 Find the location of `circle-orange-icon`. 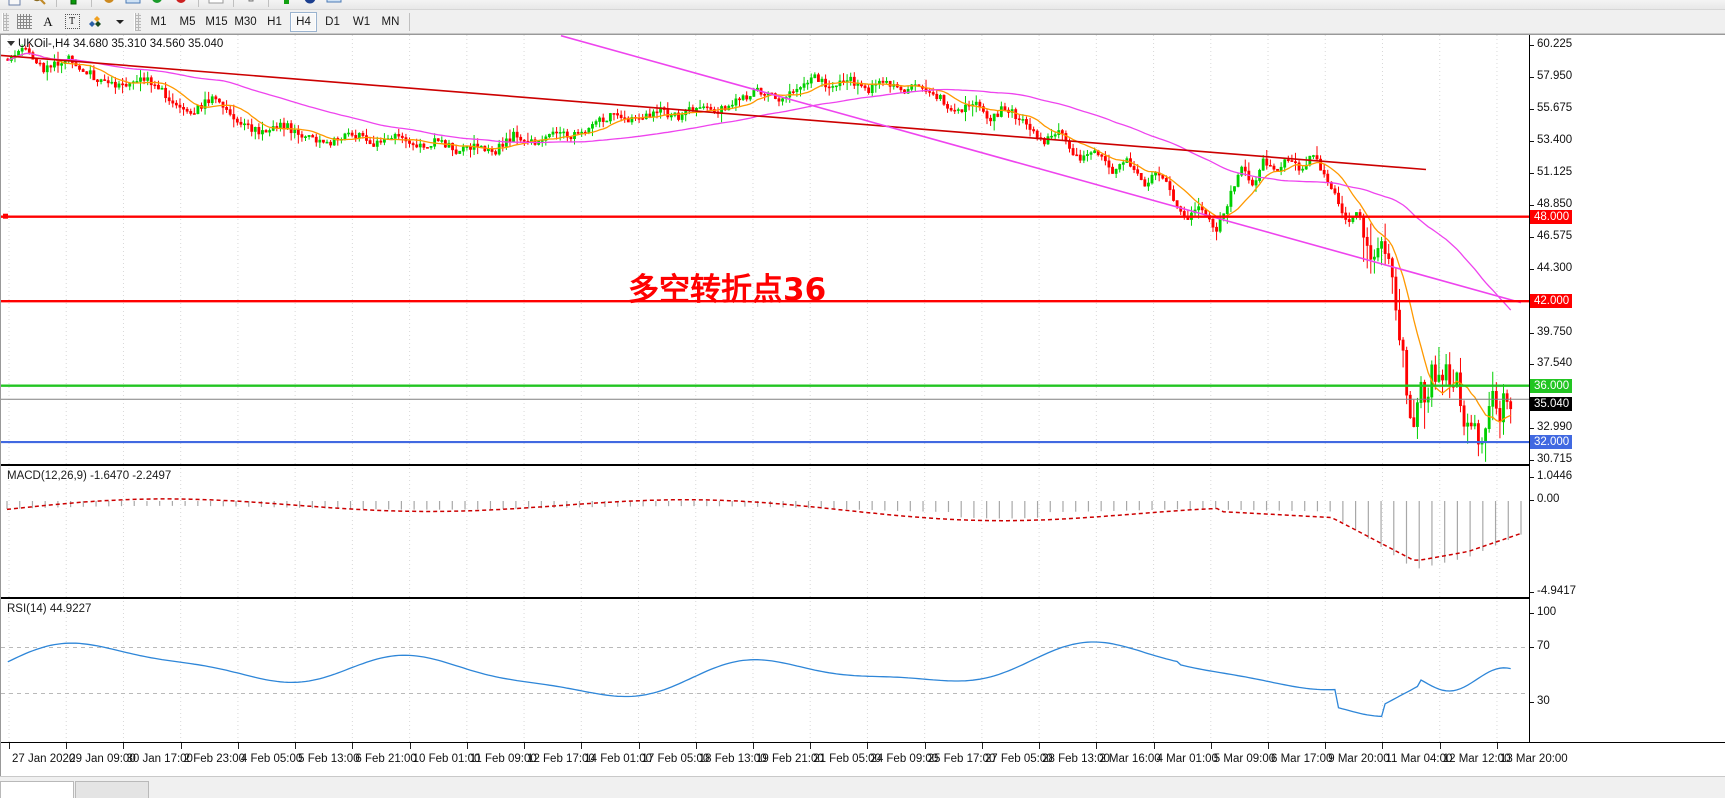

circle-orange-icon is located at coordinates (109, 4).